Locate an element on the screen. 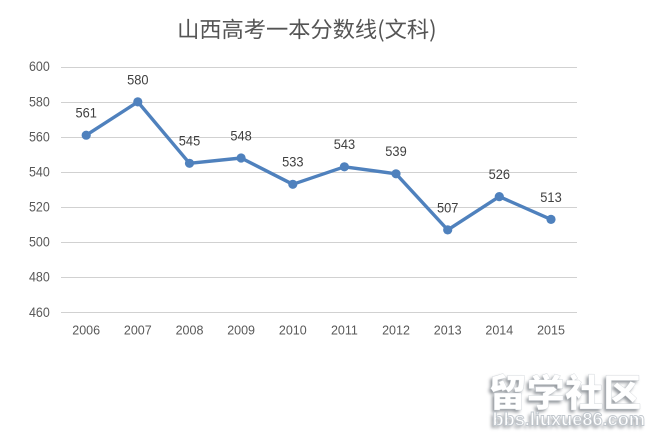 The width and height of the screenshot is (647, 433). svg-text: 480 is located at coordinates (39, 277).